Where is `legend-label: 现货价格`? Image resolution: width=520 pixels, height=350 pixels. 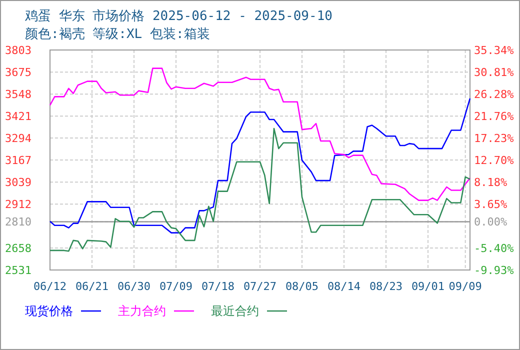 legend-label: 现货价格 is located at coordinates (49, 311).